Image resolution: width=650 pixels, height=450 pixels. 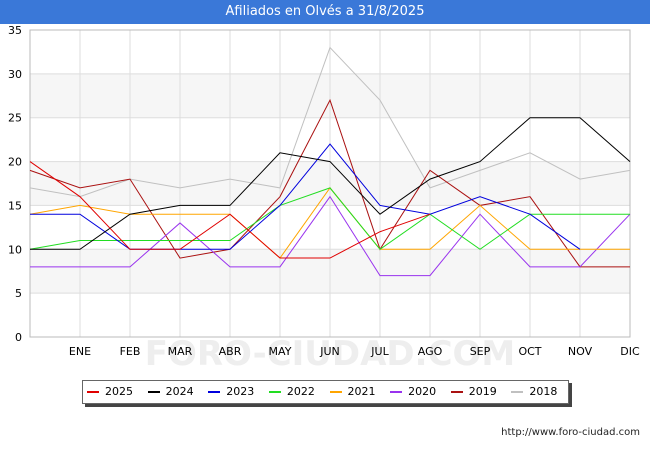 I want to click on x-tick-label: OCT, so click(x=529, y=351).